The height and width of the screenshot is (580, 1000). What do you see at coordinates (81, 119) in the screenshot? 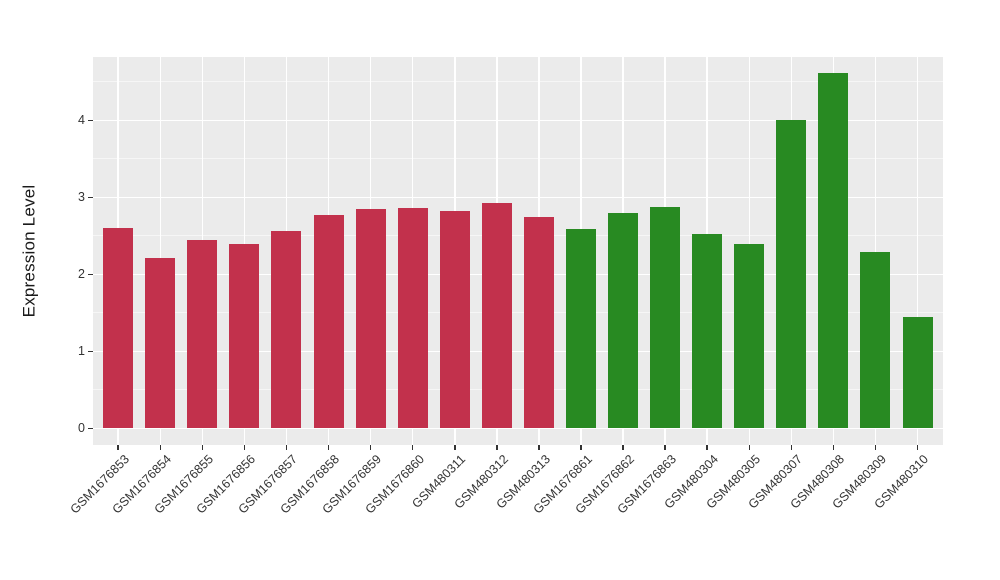
I see `y-tick-label: 4` at bounding box center [81, 119].